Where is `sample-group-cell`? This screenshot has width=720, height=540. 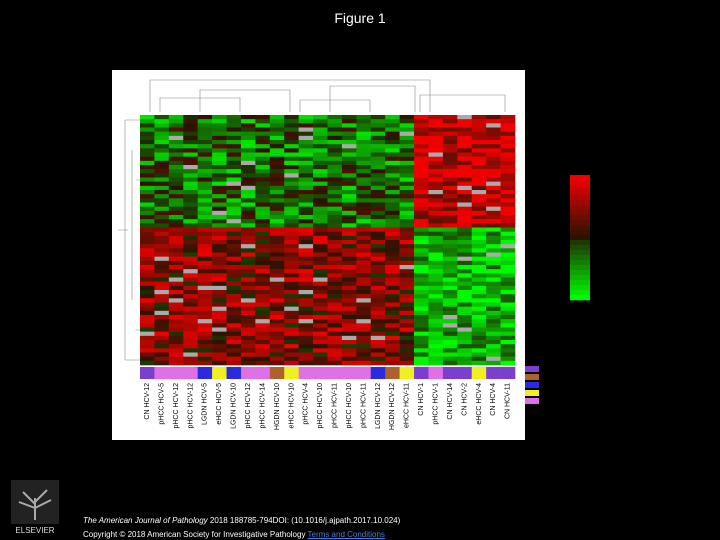
sample-group-cell is located at coordinates (147, 373).